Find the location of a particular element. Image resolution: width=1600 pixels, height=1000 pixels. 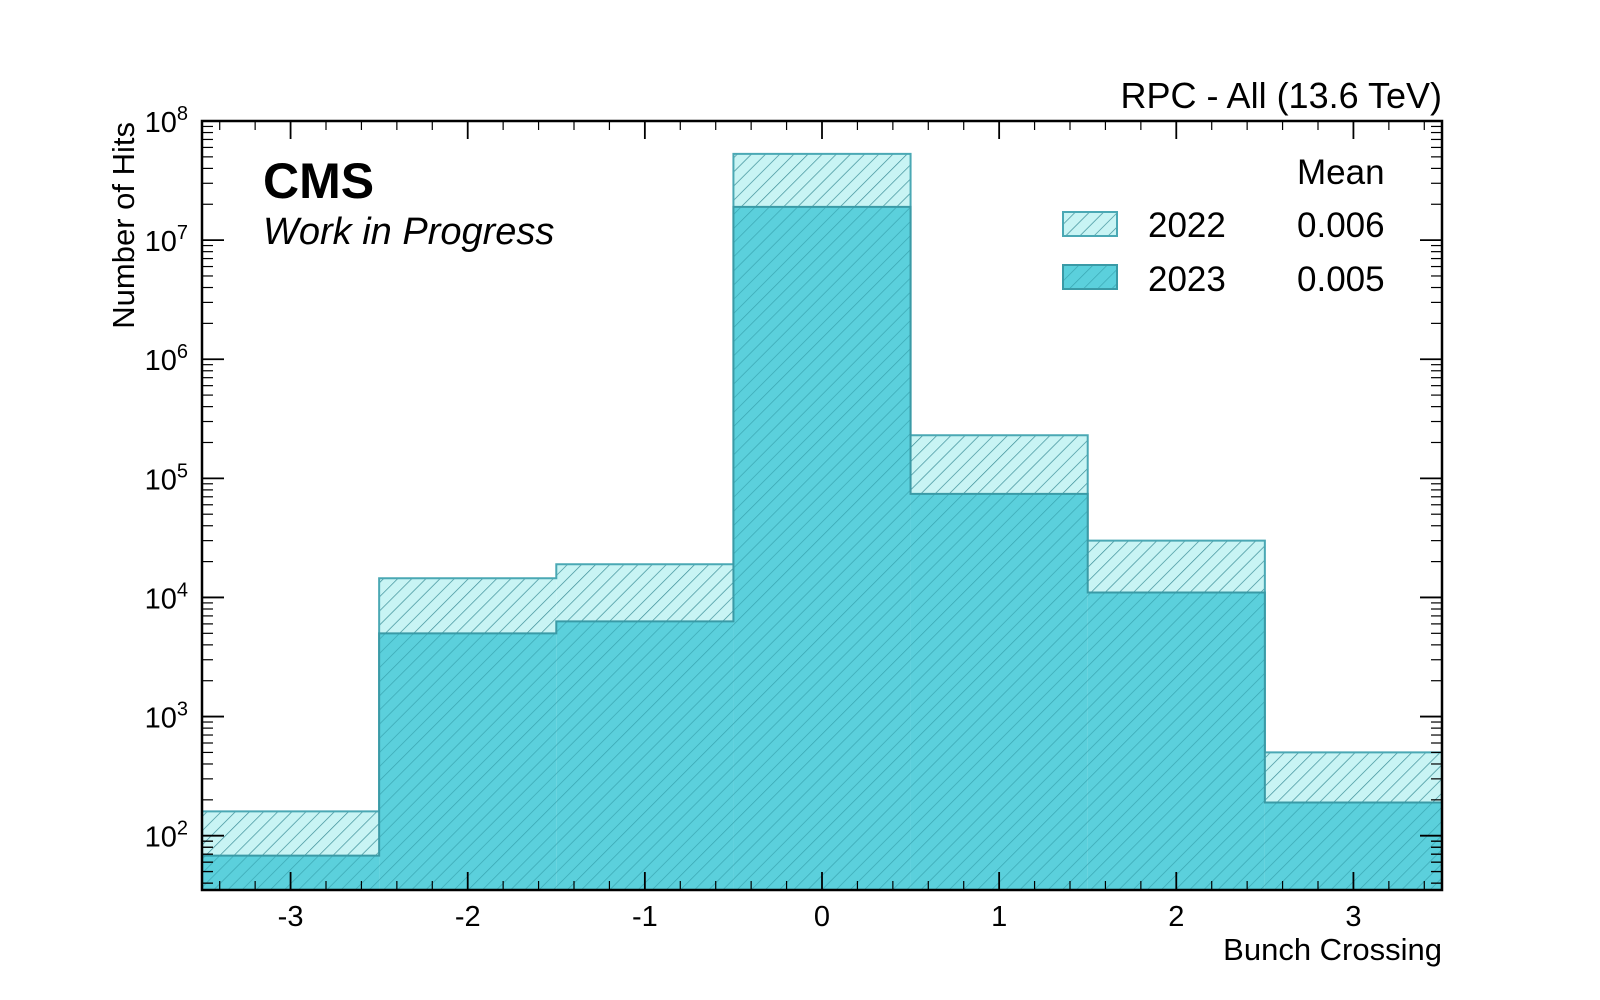

legend: Mean 2022 0.006 2023 0.005 is located at coordinates (1223, 226).